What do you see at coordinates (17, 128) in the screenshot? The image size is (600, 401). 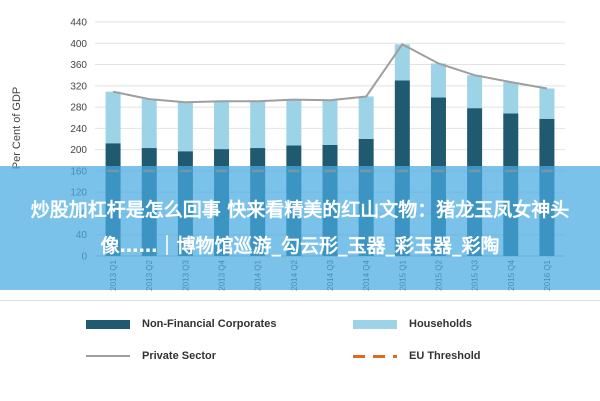 I see `y-axis-label: Per Cent of GDP` at bounding box center [17, 128].